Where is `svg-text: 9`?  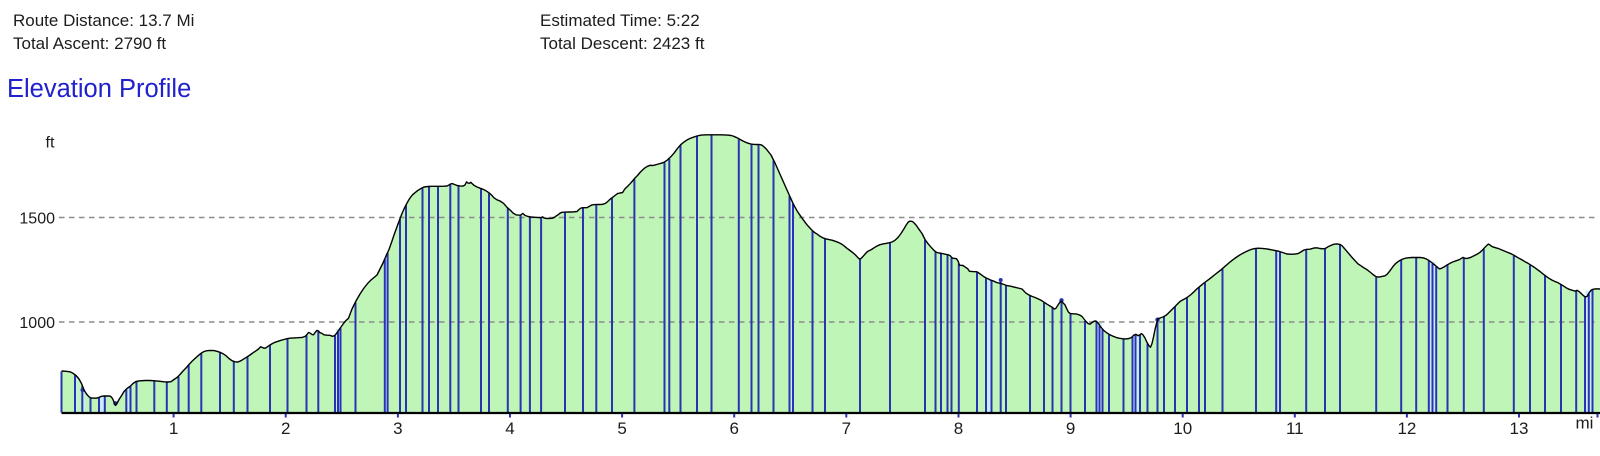
svg-text: 9 is located at coordinates (1070, 428).